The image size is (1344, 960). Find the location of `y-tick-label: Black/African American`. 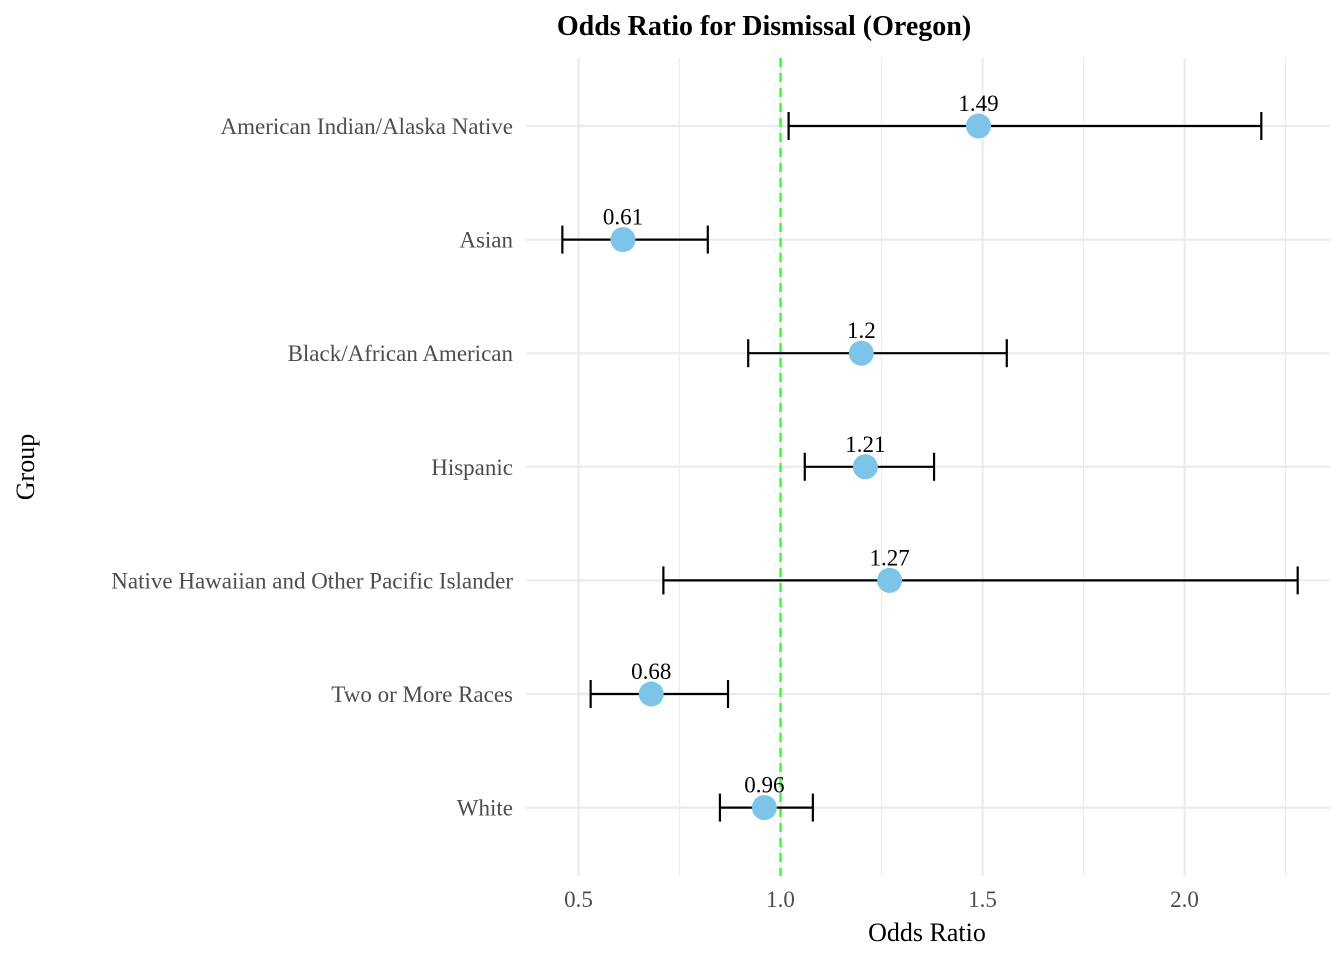

y-tick-label: Black/African American is located at coordinates (401, 353).